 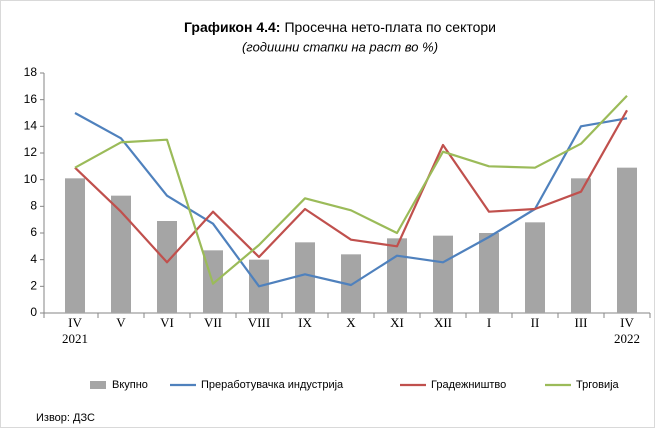 What do you see at coordinates (213, 322) in the screenshot?
I see `x-tick-label: VII` at bounding box center [213, 322].